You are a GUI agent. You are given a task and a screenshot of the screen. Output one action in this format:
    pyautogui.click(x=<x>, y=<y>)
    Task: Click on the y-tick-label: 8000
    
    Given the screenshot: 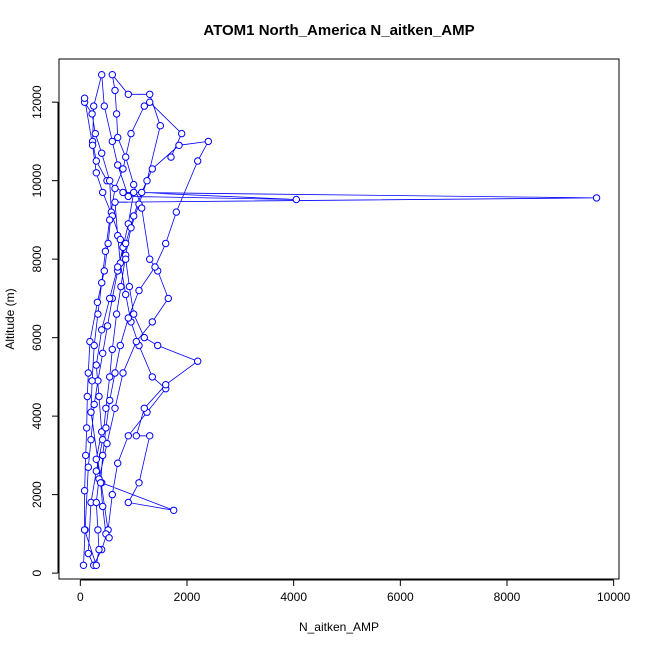 What is the action you would take?
    pyautogui.click(x=37, y=258)
    